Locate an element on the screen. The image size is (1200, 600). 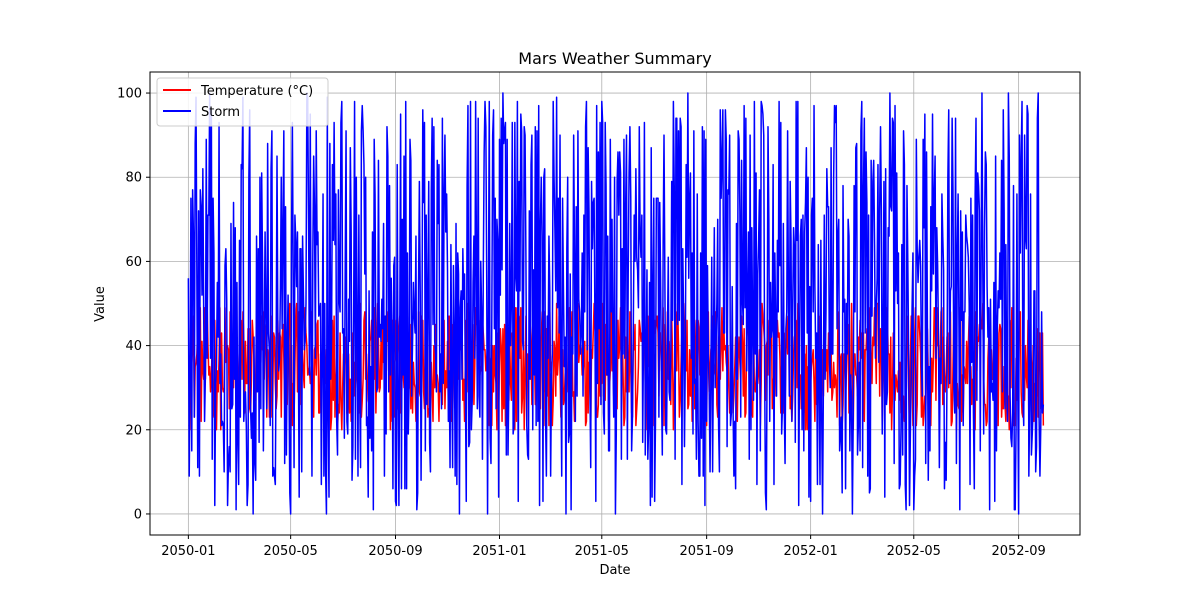
legend-label-storm: Storm is located at coordinates (220, 112).